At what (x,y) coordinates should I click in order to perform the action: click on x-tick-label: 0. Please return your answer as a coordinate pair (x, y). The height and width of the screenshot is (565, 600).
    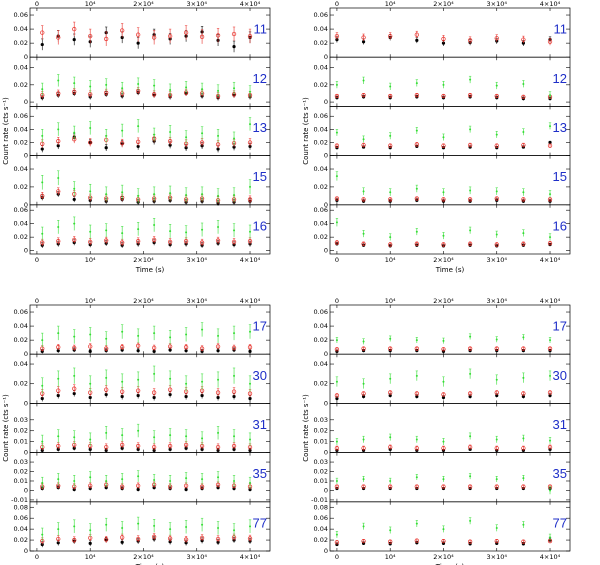
    Looking at the image, I should click on (37, 557).